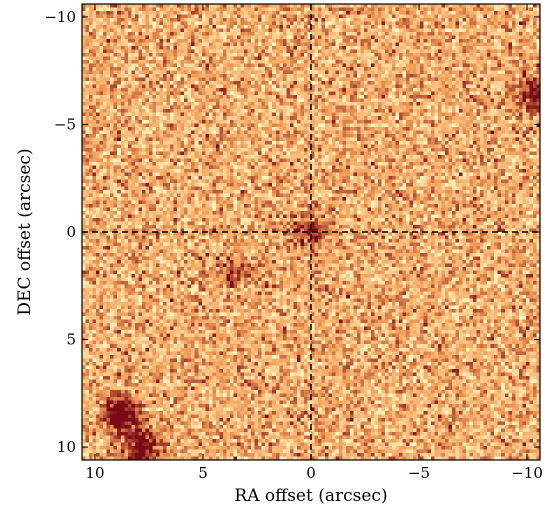 This screenshot has height=509, width=549. I want to click on x-tick-label: 5, so click(203, 473).